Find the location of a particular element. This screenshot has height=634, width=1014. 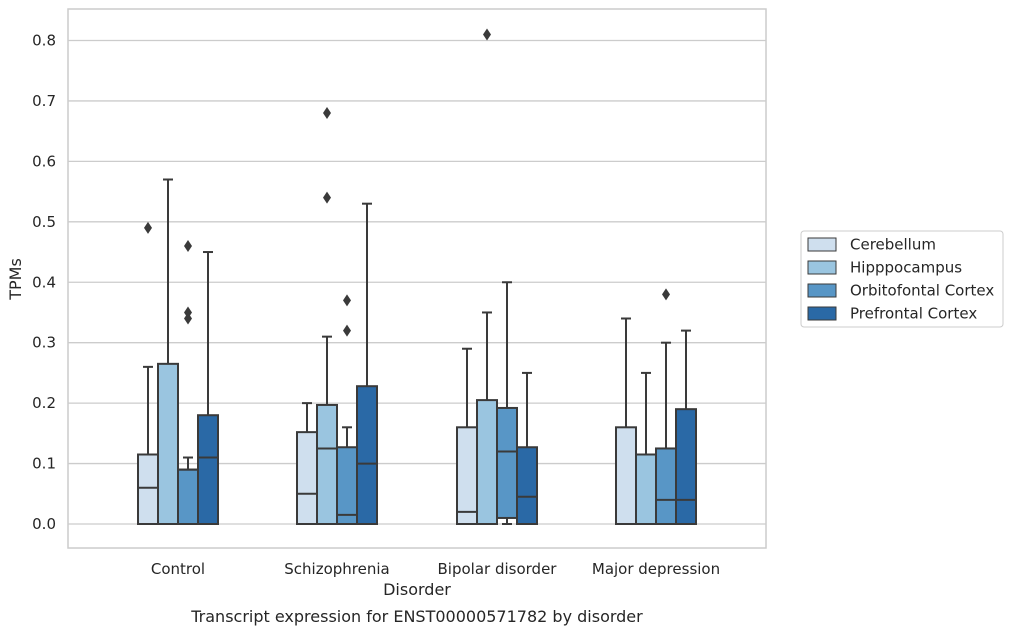

x-tick-label: Bipolar disorder is located at coordinates (498, 569).